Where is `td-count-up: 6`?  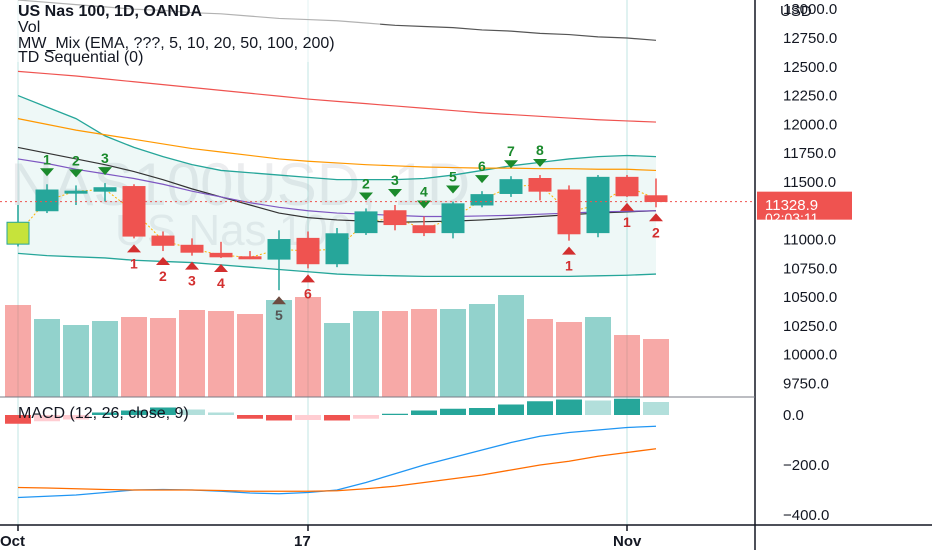 td-count-up: 6 is located at coordinates (482, 166).